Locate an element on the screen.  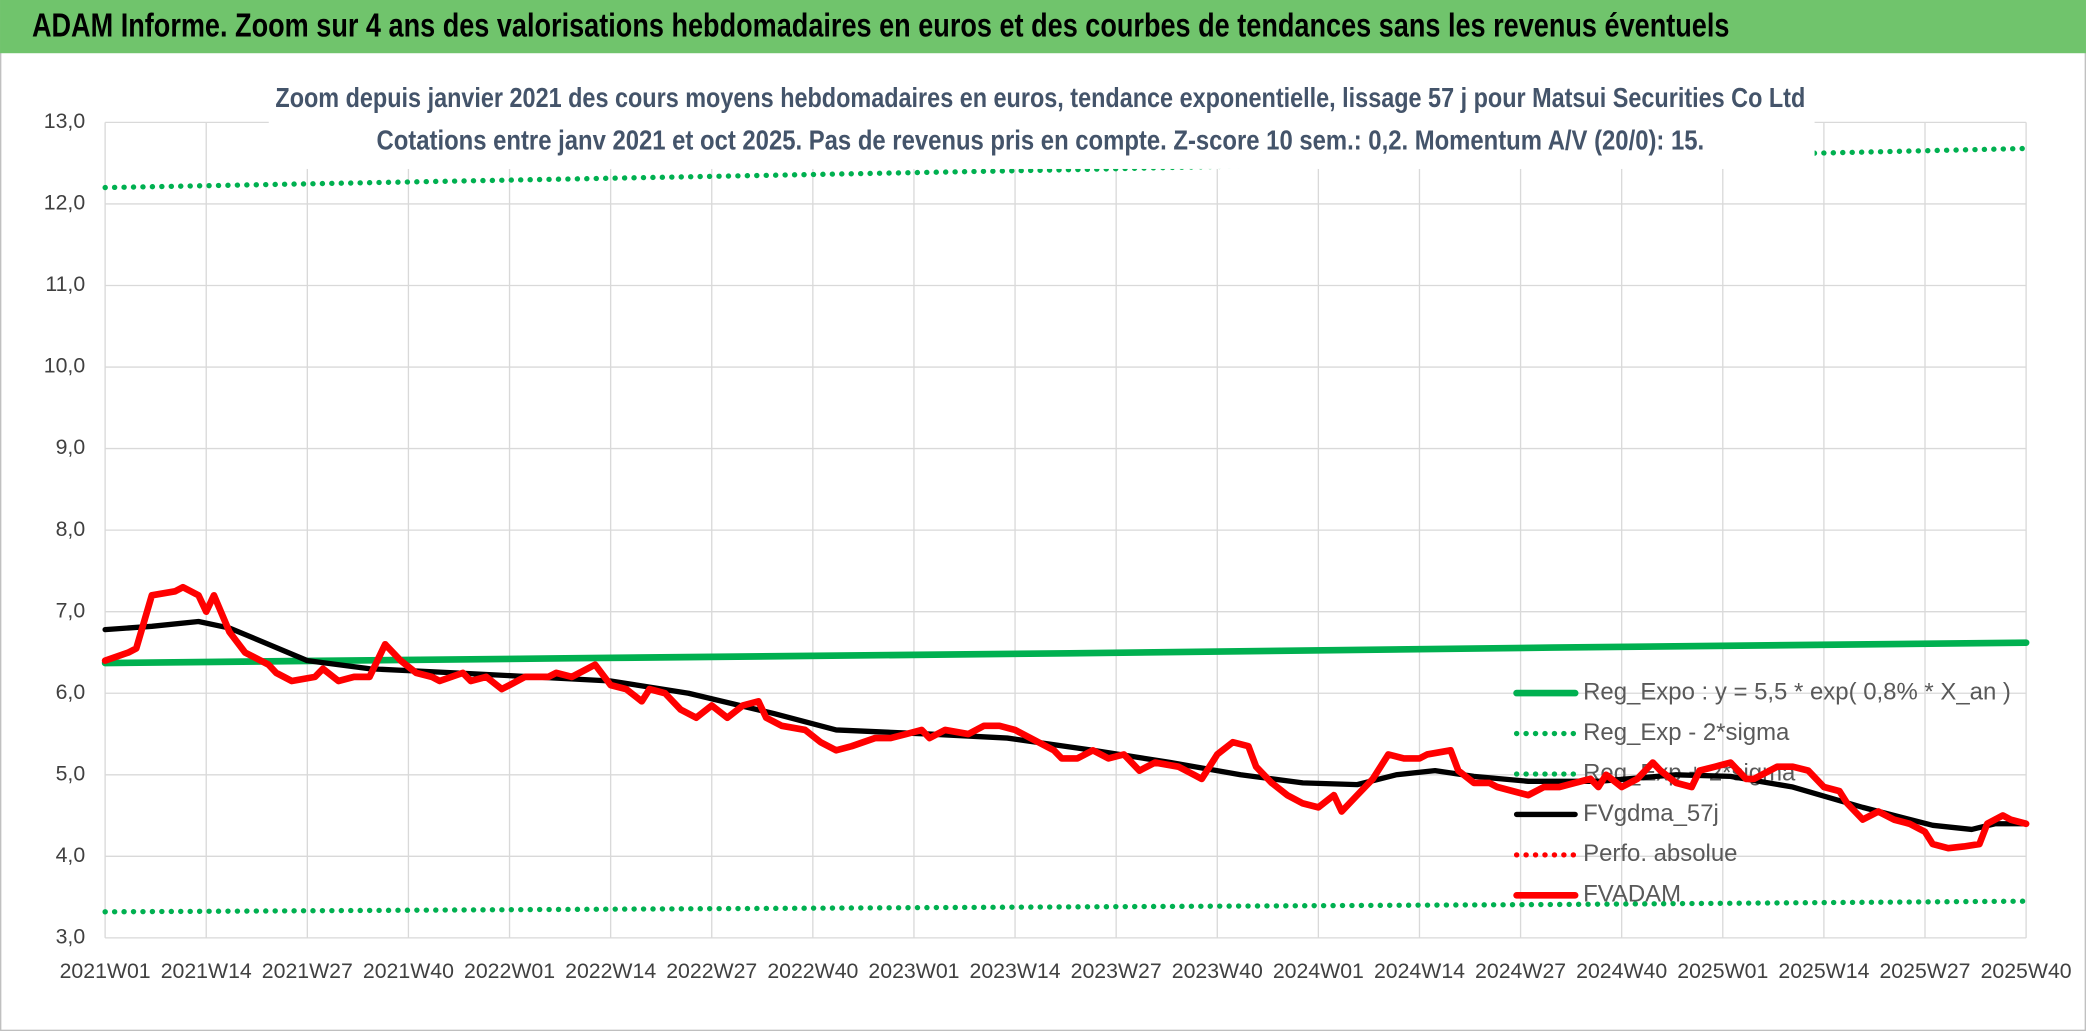
y-tick-label: 12,0 is located at coordinates (64, 203).